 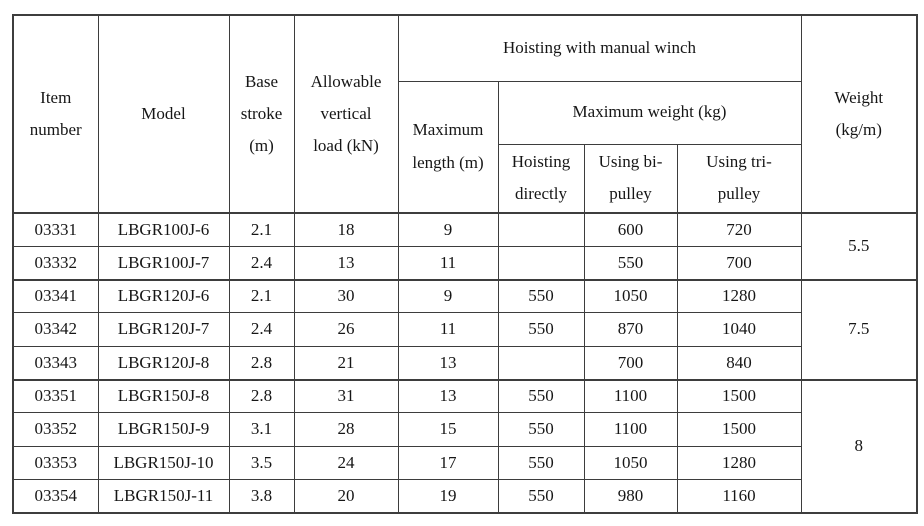 What do you see at coordinates (630, 363) in the screenshot?
I see `cell-bi-pulley: 700` at bounding box center [630, 363].